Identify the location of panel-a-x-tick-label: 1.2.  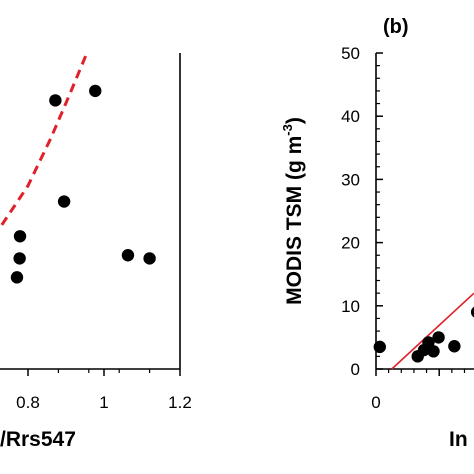
(180, 402).